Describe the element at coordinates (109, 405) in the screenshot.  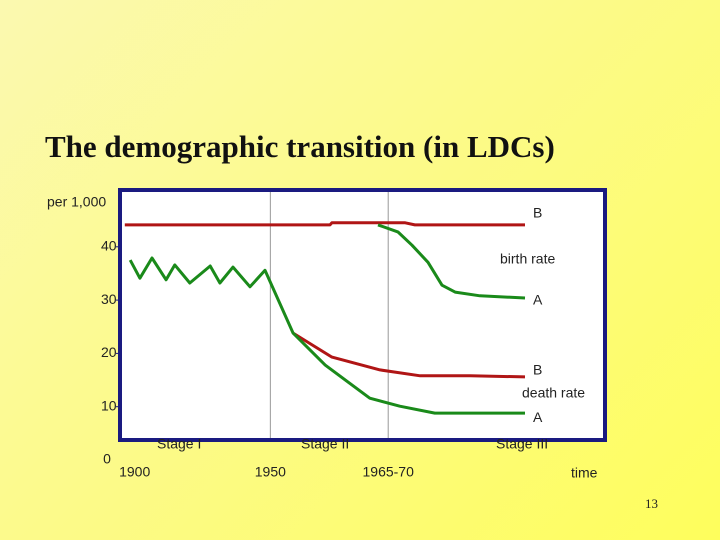
I see `y-tick-label: 10` at that location.